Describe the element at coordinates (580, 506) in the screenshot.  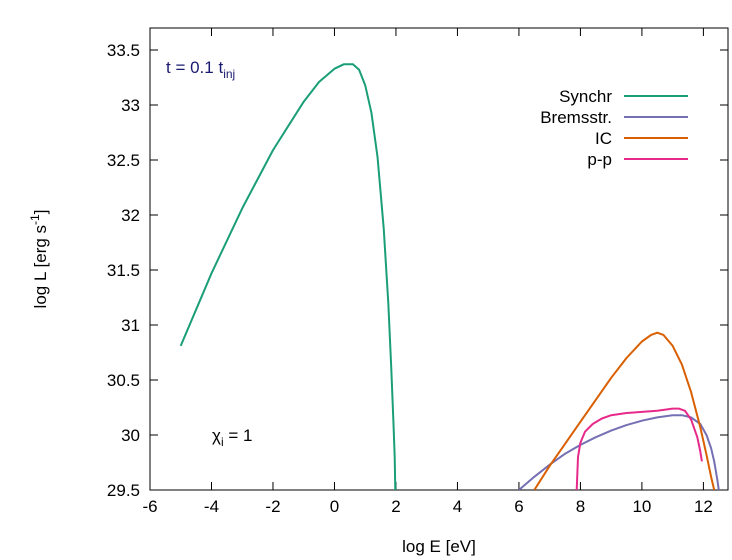
I see `x-tick-label: 8` at that location.